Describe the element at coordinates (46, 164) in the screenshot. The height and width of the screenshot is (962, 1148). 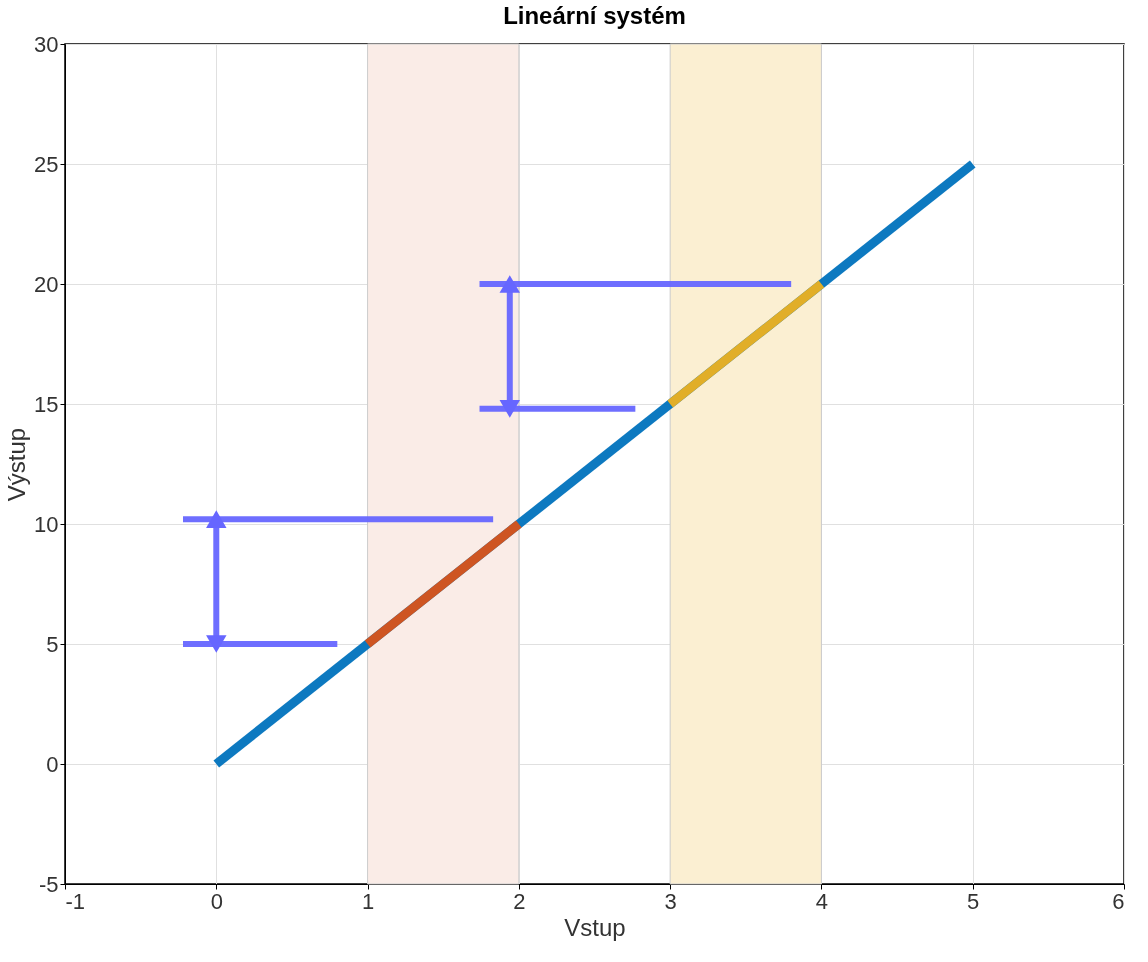
I see `y-tick-label: 25` at that location.